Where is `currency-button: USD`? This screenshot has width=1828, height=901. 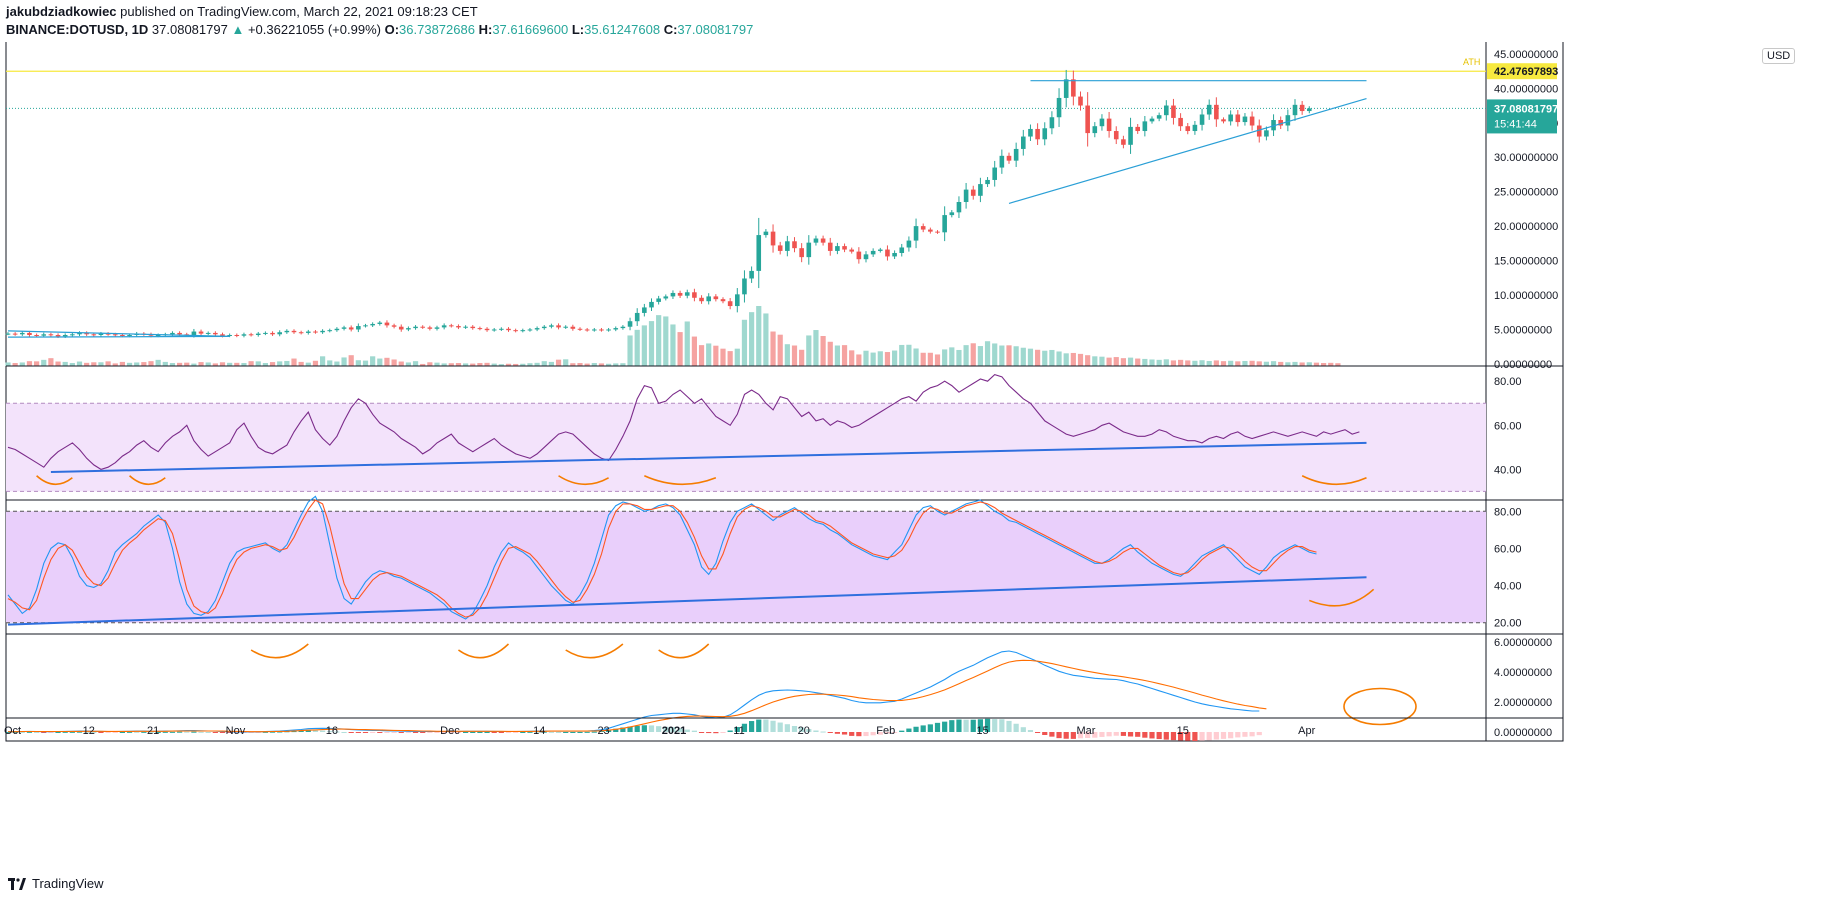
currency-button: USD is located at coordinates (1779, 56).